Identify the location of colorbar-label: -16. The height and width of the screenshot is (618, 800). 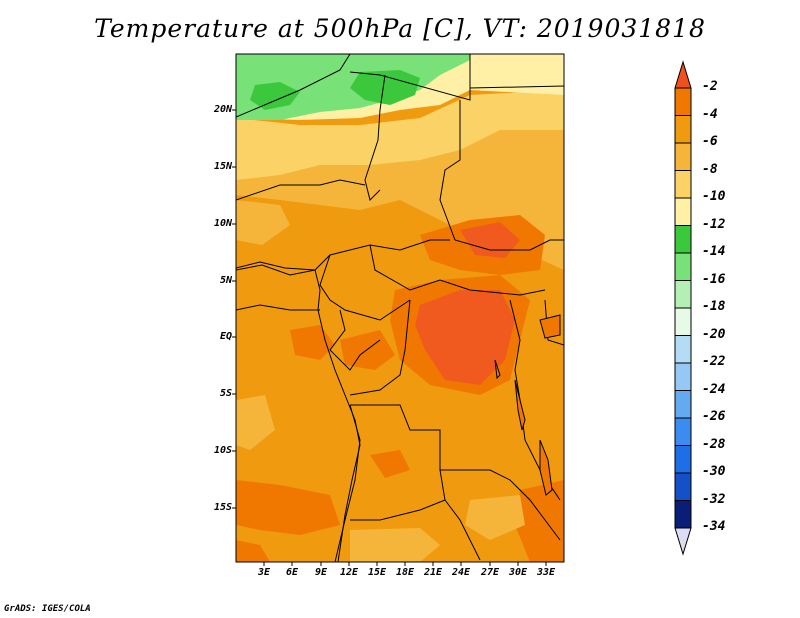
(714, 279).